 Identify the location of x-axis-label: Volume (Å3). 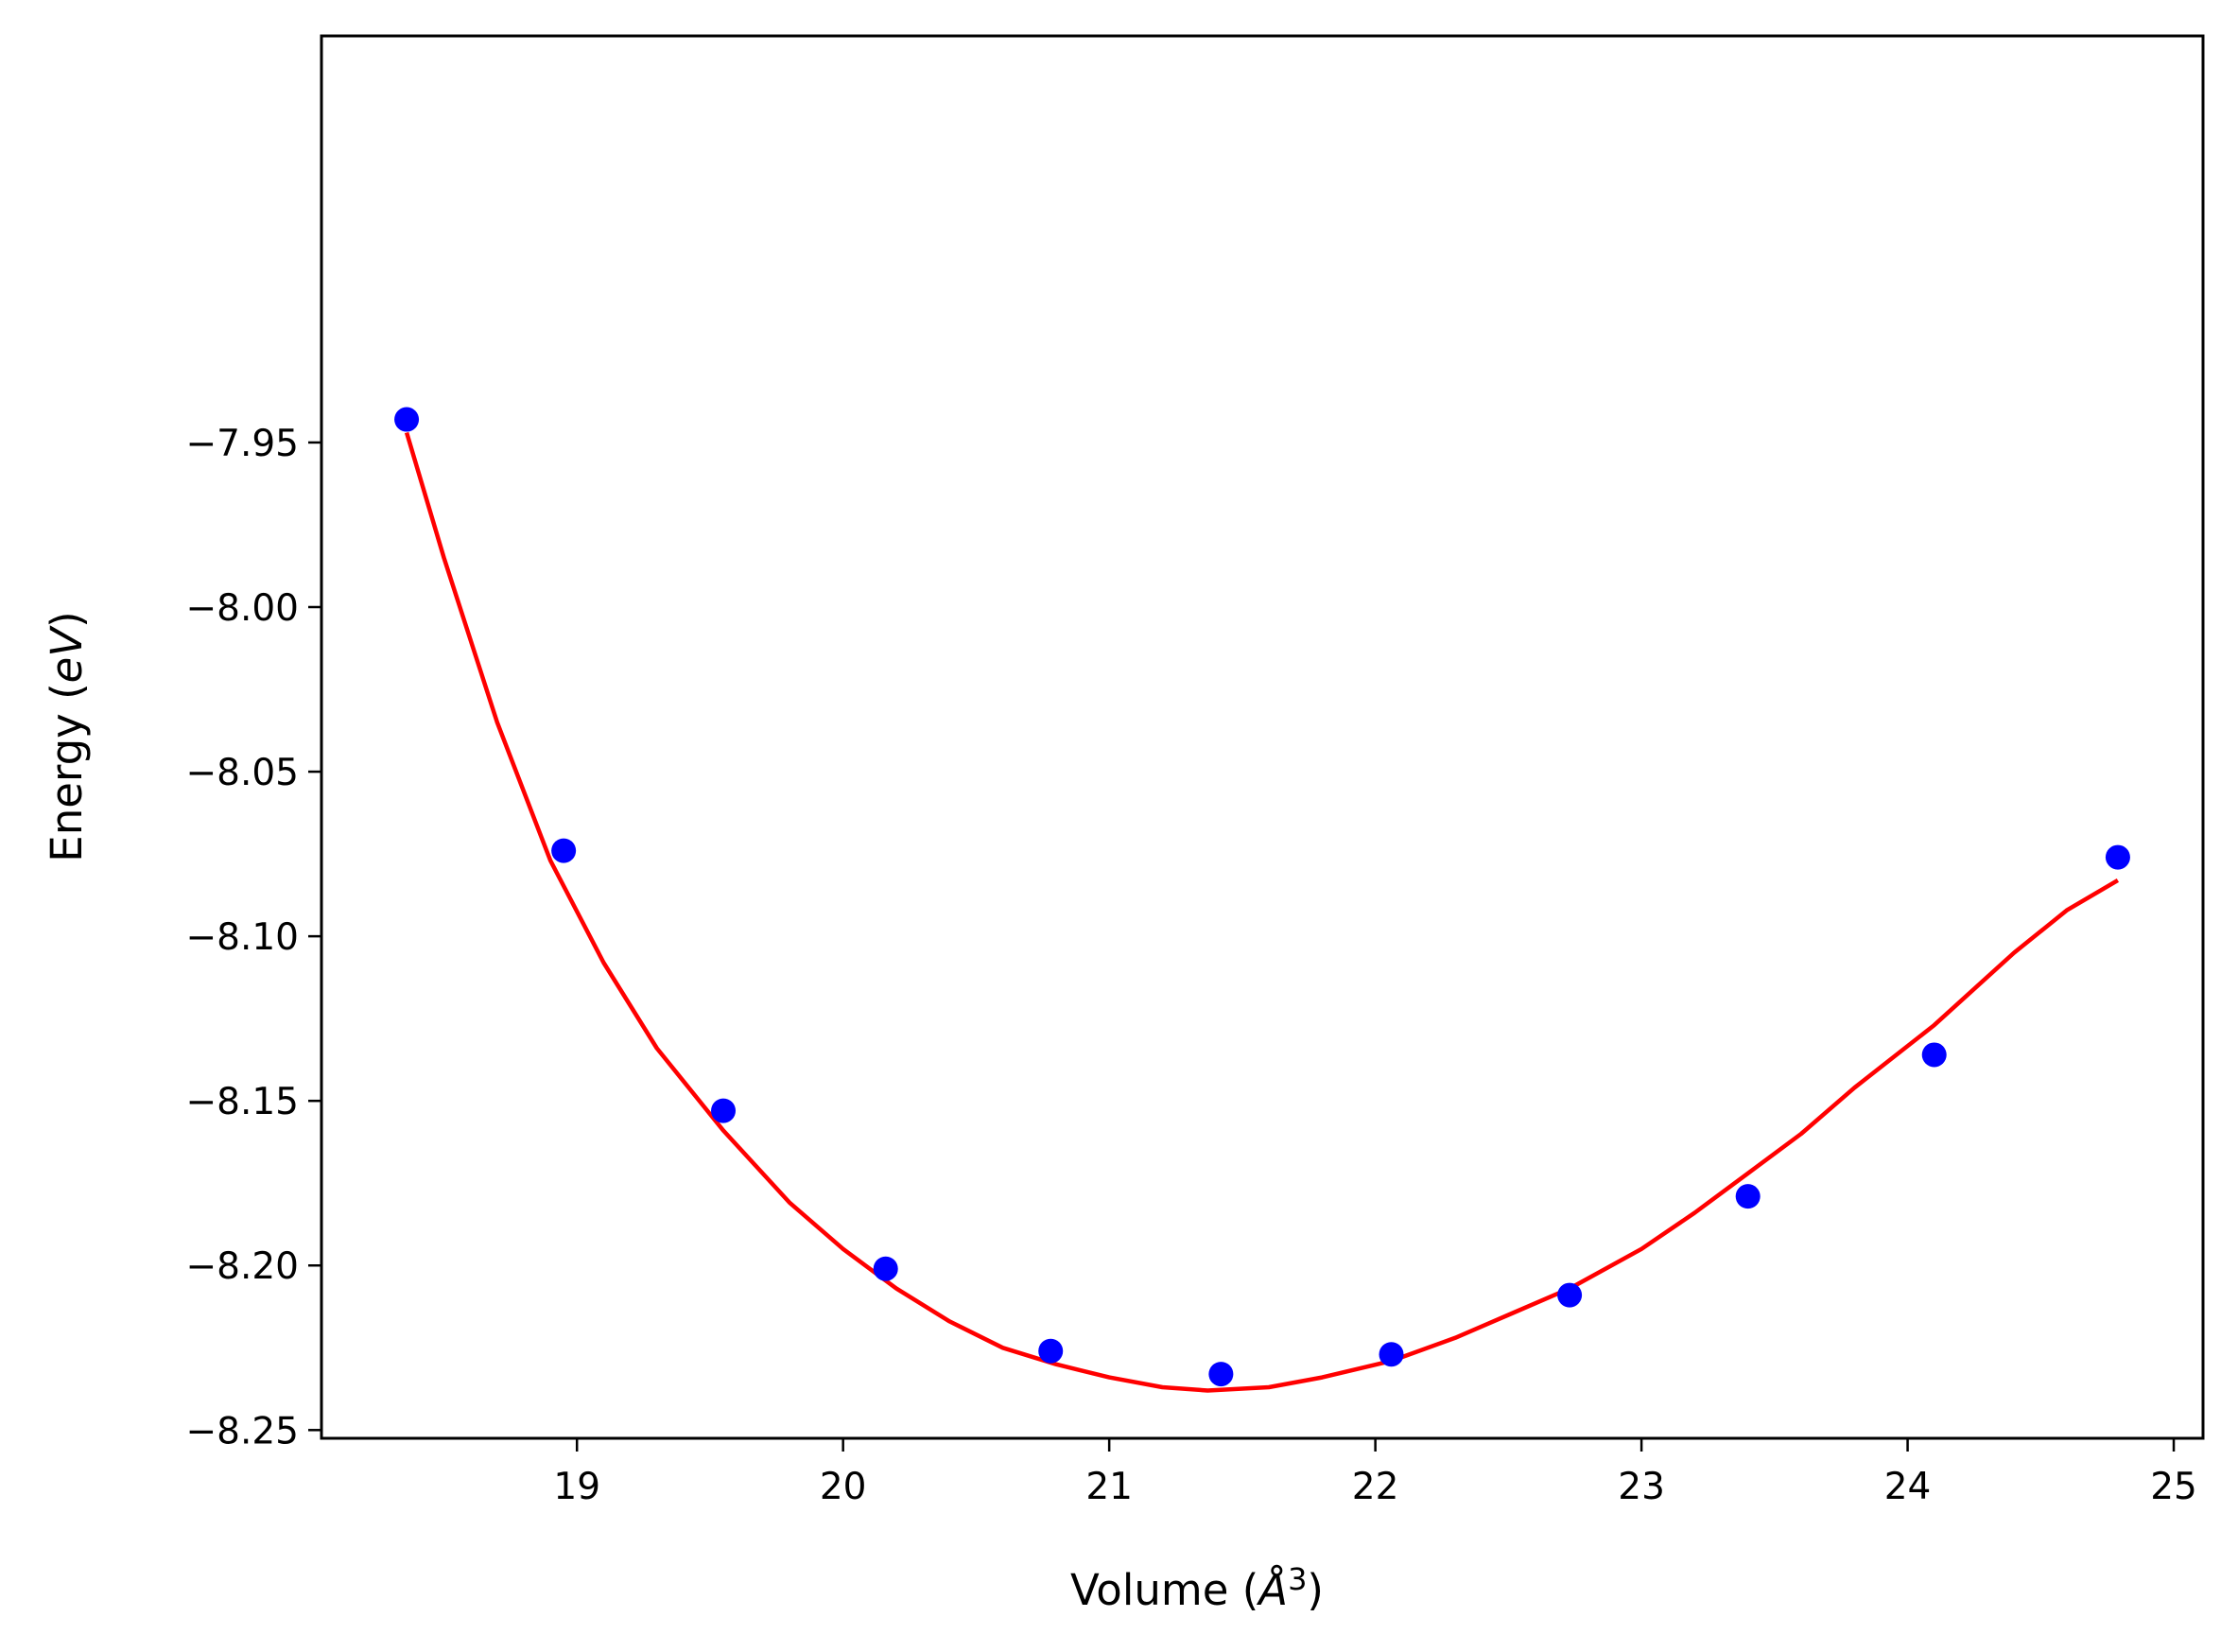
(1197, 1588).